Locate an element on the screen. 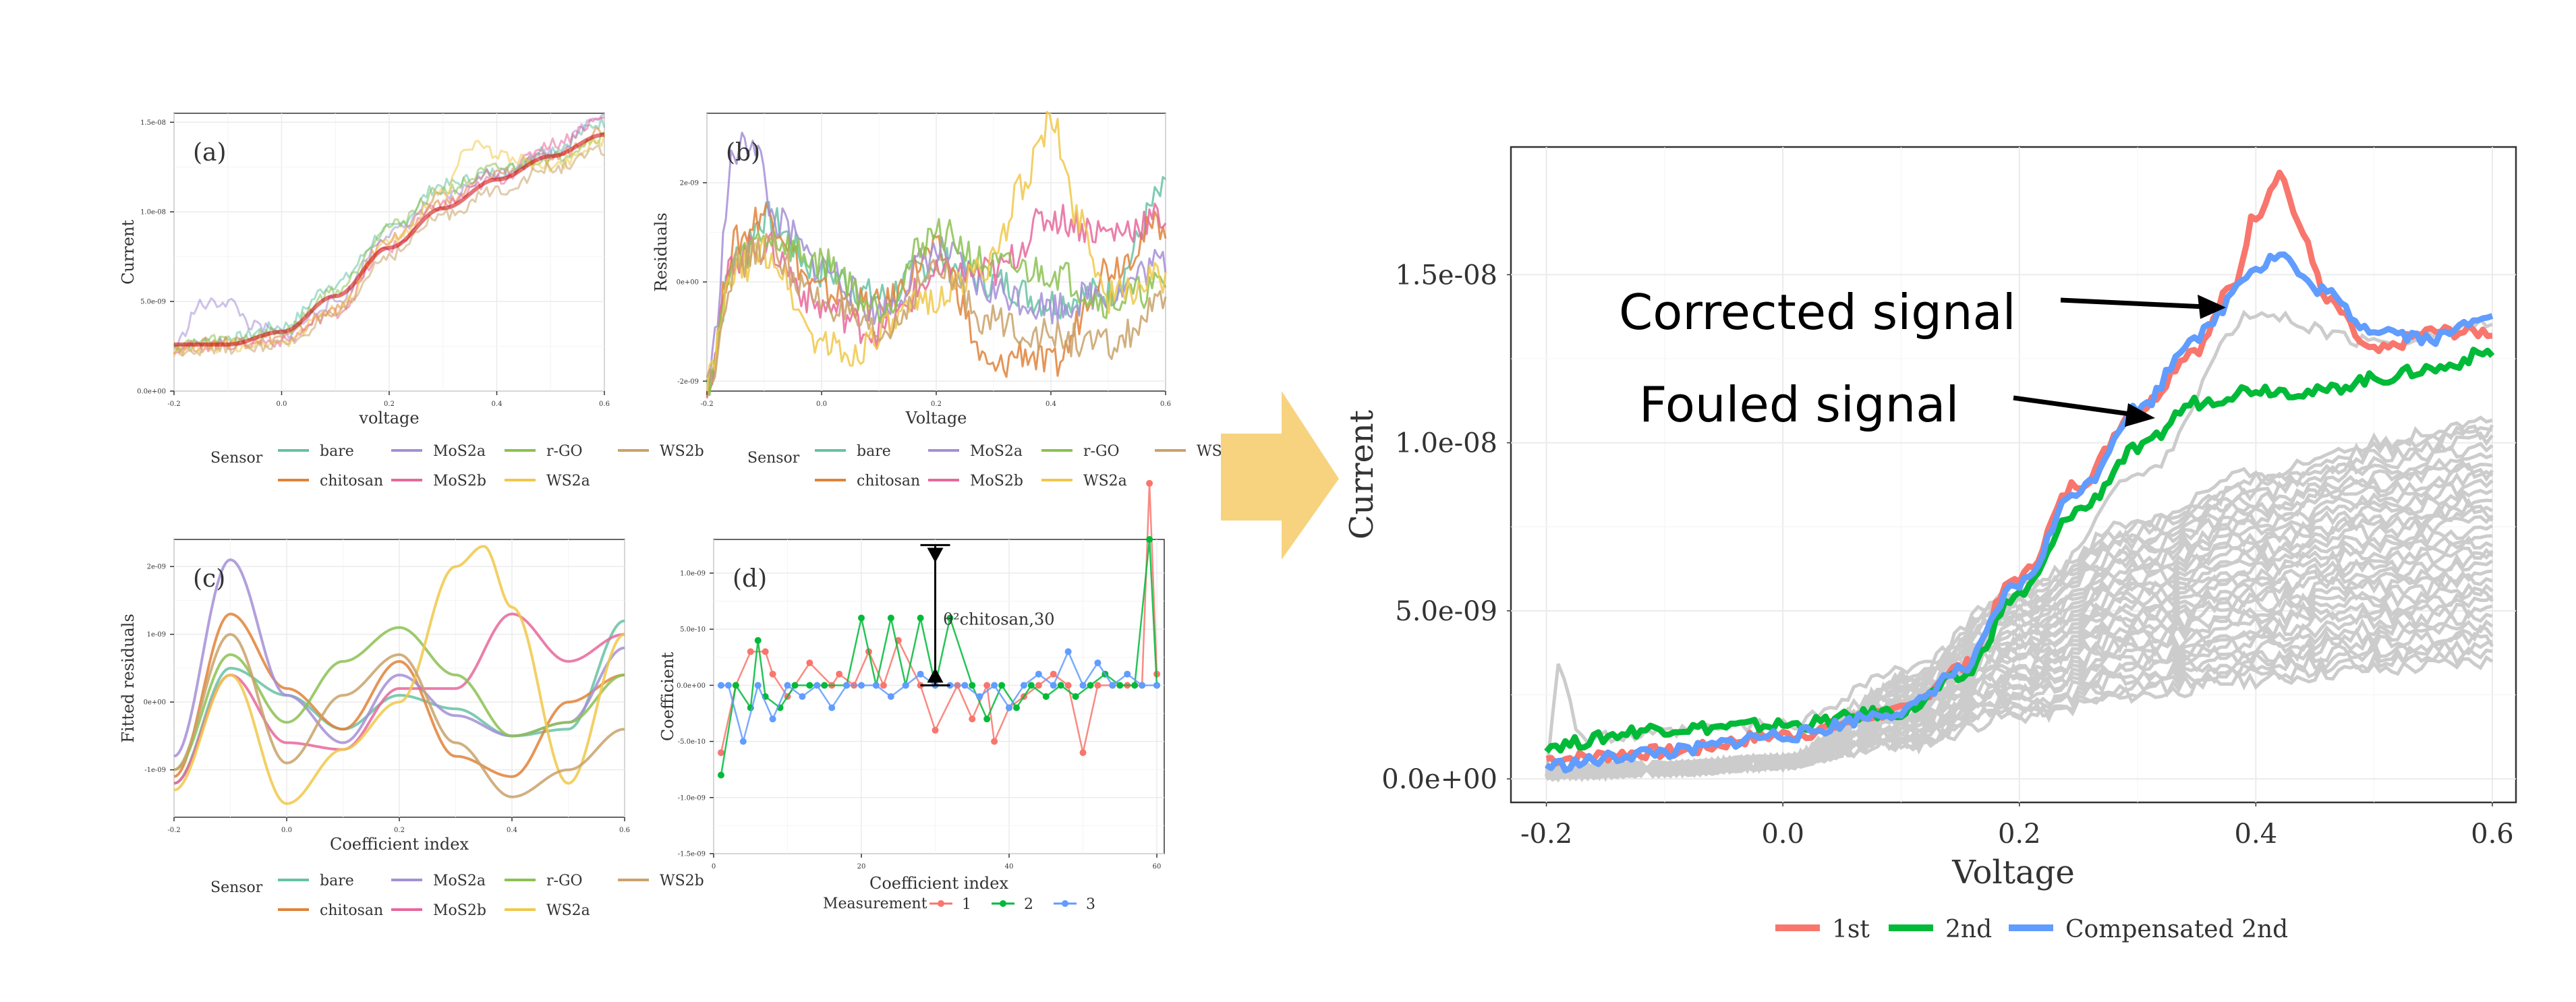 This screenshot has width=2576, height=1002. legend-label-Compensated 2nd: Compensated 2nd is located at coordinates (2176, 929).